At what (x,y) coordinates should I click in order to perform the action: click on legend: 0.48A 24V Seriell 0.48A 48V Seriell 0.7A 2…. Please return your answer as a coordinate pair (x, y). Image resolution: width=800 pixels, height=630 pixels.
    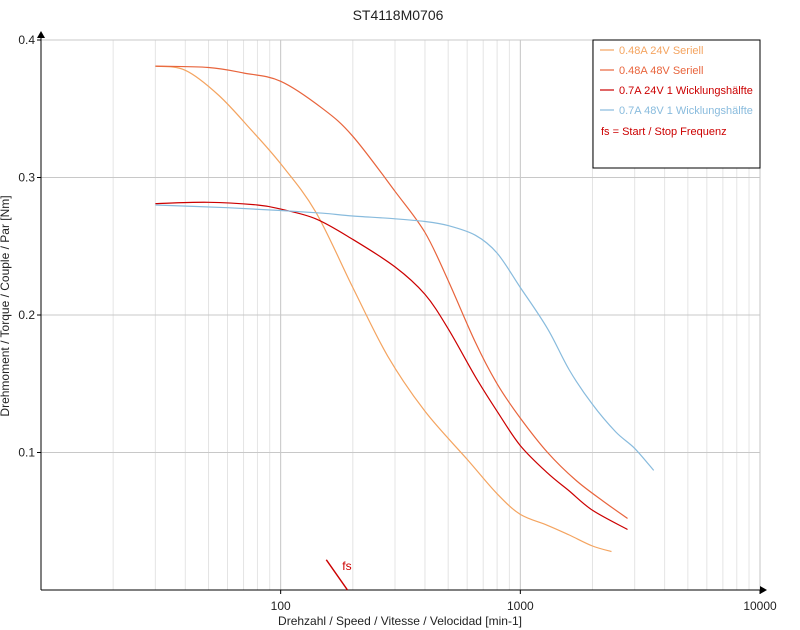
    Looking at the image, I should click on (676, 104).